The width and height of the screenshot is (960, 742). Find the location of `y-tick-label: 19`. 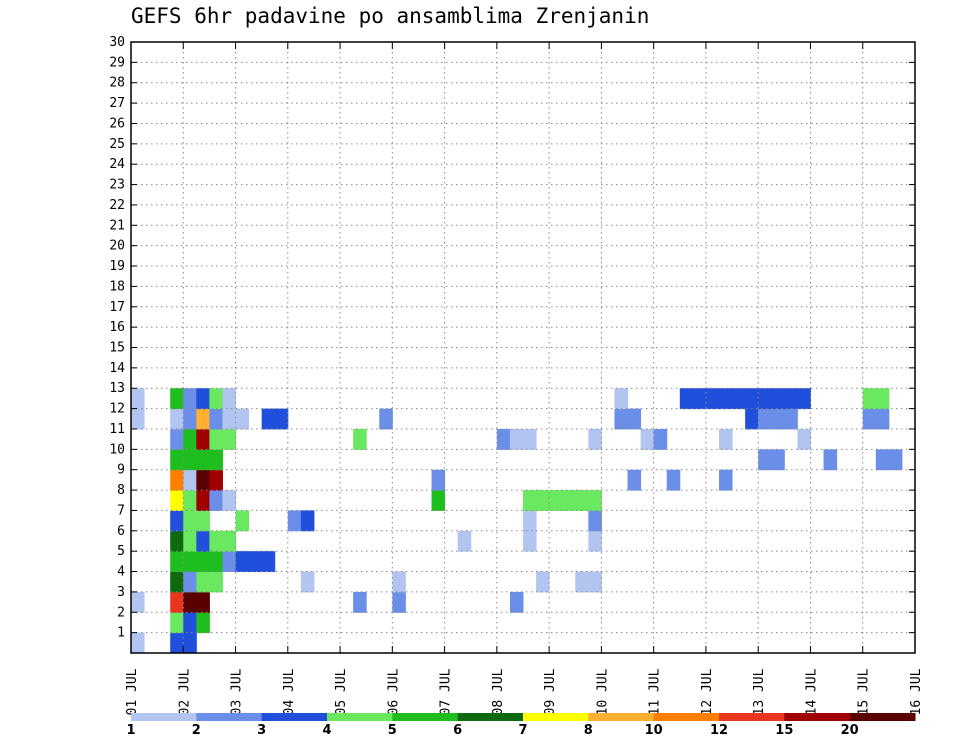

y-tick-label: 19 is located at coordinates (117, 266).